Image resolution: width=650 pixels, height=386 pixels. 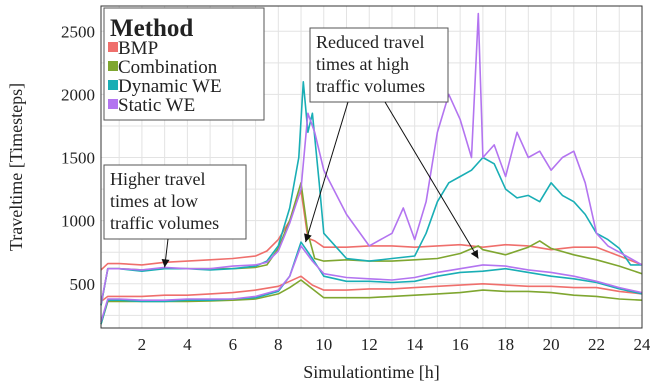 What do you see at coordinates (138, 48) in the screenshot?
I see `legend-entry: BMP` at bounding box center [138, 48].